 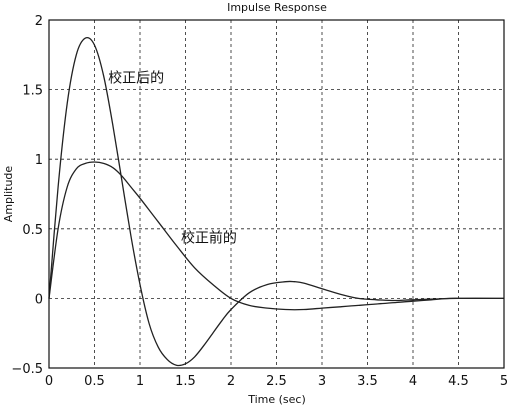 I want to click on x-tick-label: 3, so click(x=322, y=381).